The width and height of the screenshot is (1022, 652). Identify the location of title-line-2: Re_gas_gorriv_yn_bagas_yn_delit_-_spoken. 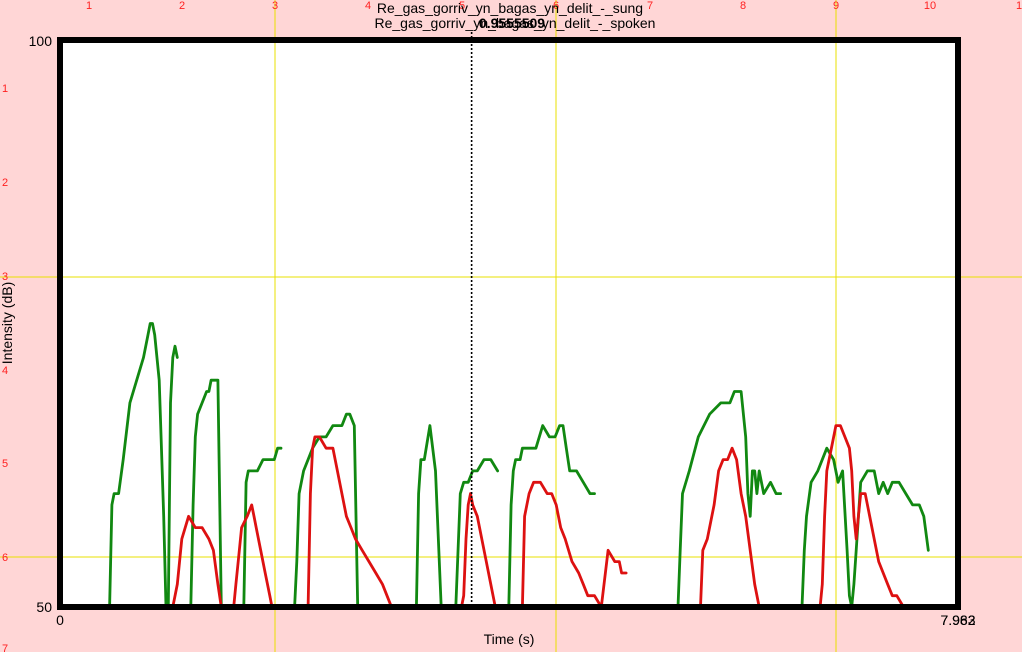
(515, 23).